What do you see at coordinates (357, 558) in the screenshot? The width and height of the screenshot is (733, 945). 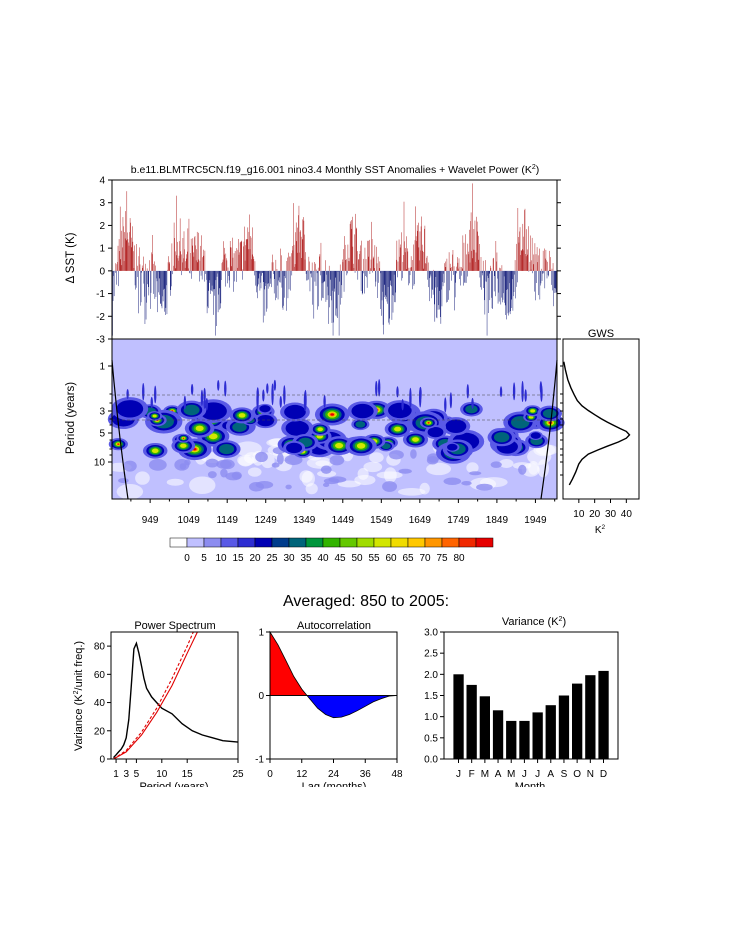 I see `colorbar-label: 50` at bounding box center [357, 558].